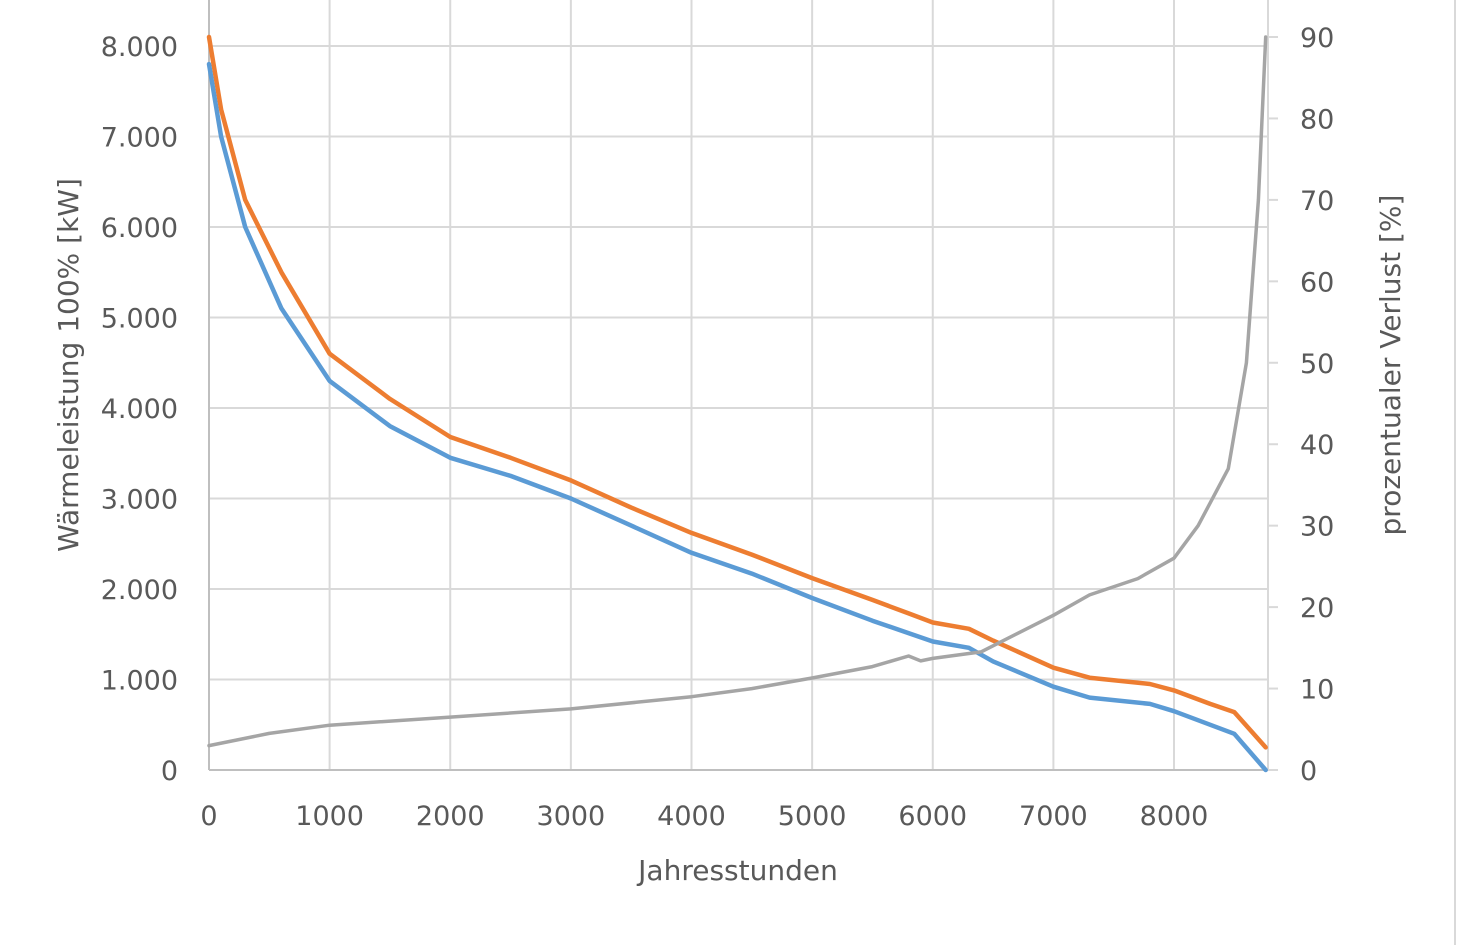 The height and width of the screenshot is (945, 1460). What do you see at coordinates (208, 816) in the screenshot?
I see `x-tick-label: 0` at bounding box center [208, 816].